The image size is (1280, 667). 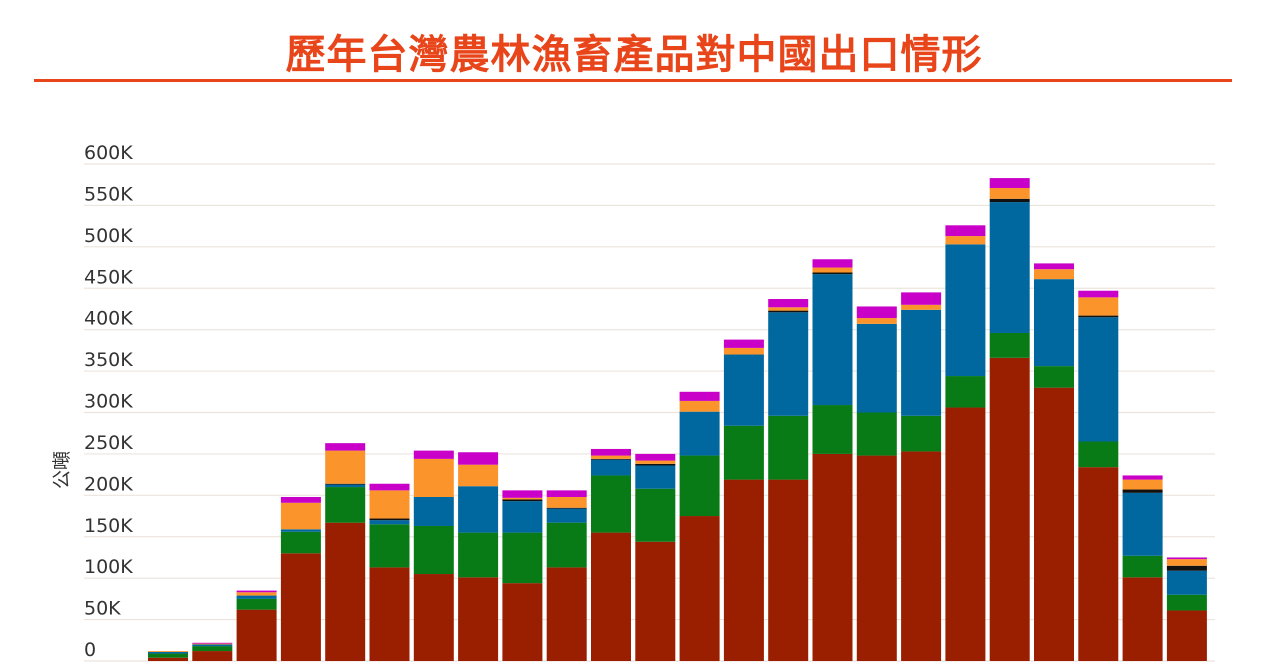 I want to click on y-tick-label: 500K, so click(x=108, y=236).